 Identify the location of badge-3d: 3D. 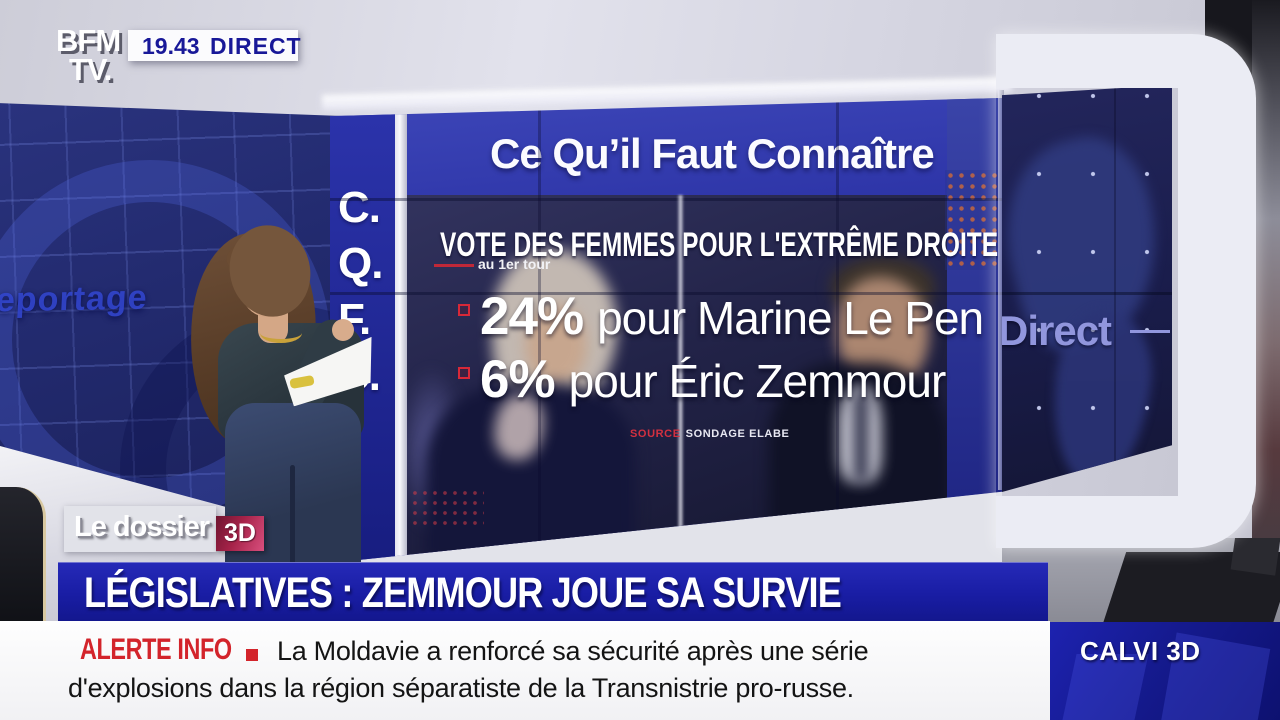
(240, 533).